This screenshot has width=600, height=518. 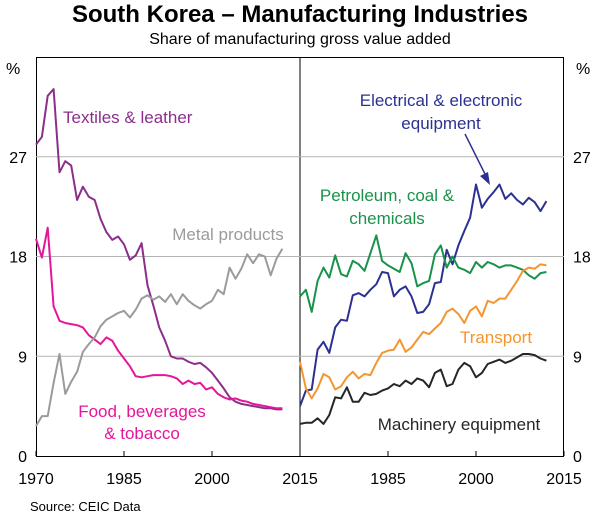 What do you see at coordinates (583, 69) in the screenshot?
I see `y-axis-label-right: %` at bounding box center [583, 69].